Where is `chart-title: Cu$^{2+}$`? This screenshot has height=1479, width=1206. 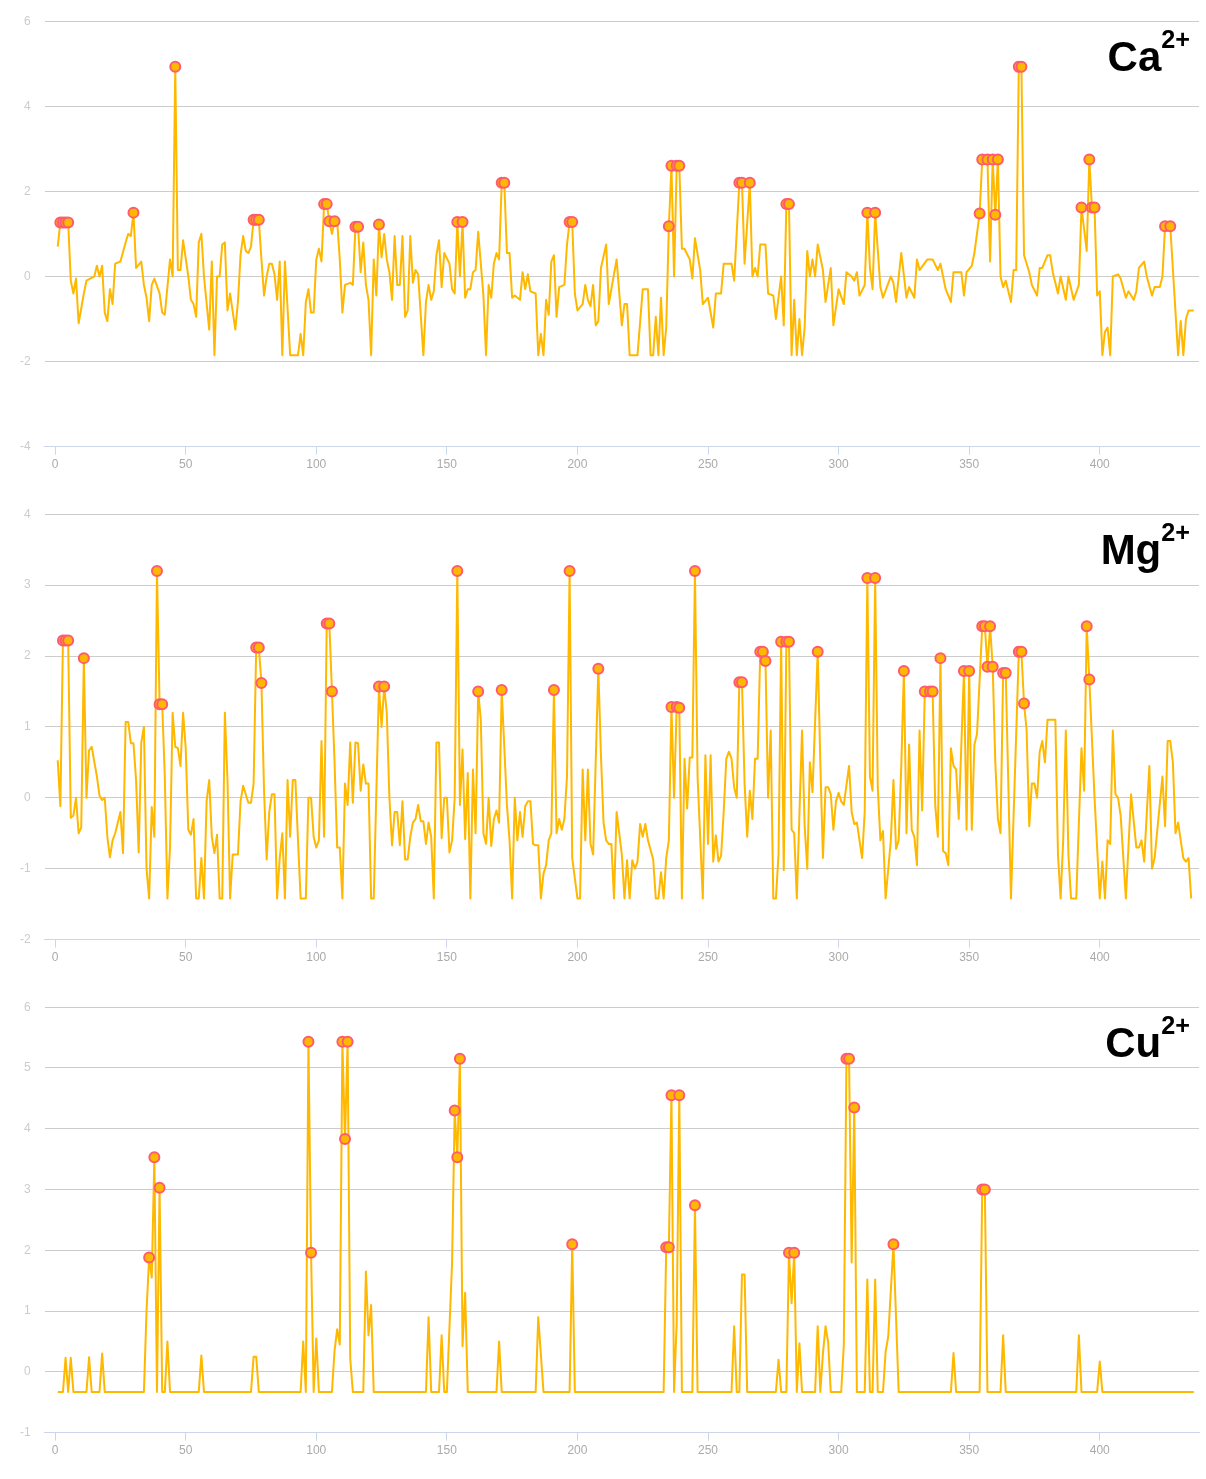 chart-title: Cu$^{2+}$ is located at coordinates (1147, 1038).